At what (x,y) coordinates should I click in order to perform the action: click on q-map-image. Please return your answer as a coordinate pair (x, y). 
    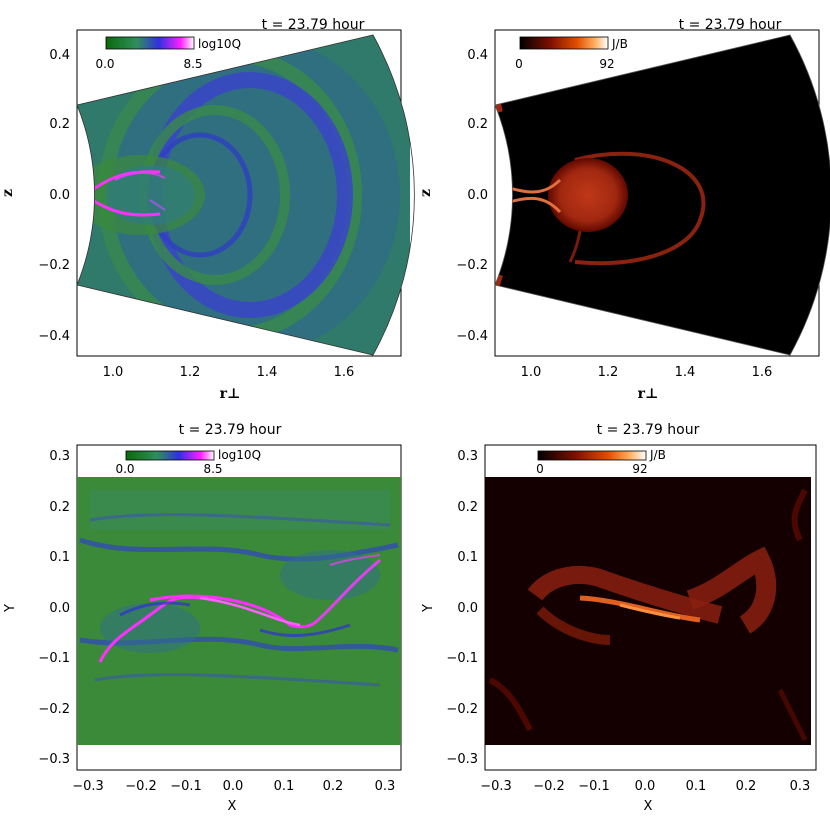
    Looking at the image, I should click on (239, 611).